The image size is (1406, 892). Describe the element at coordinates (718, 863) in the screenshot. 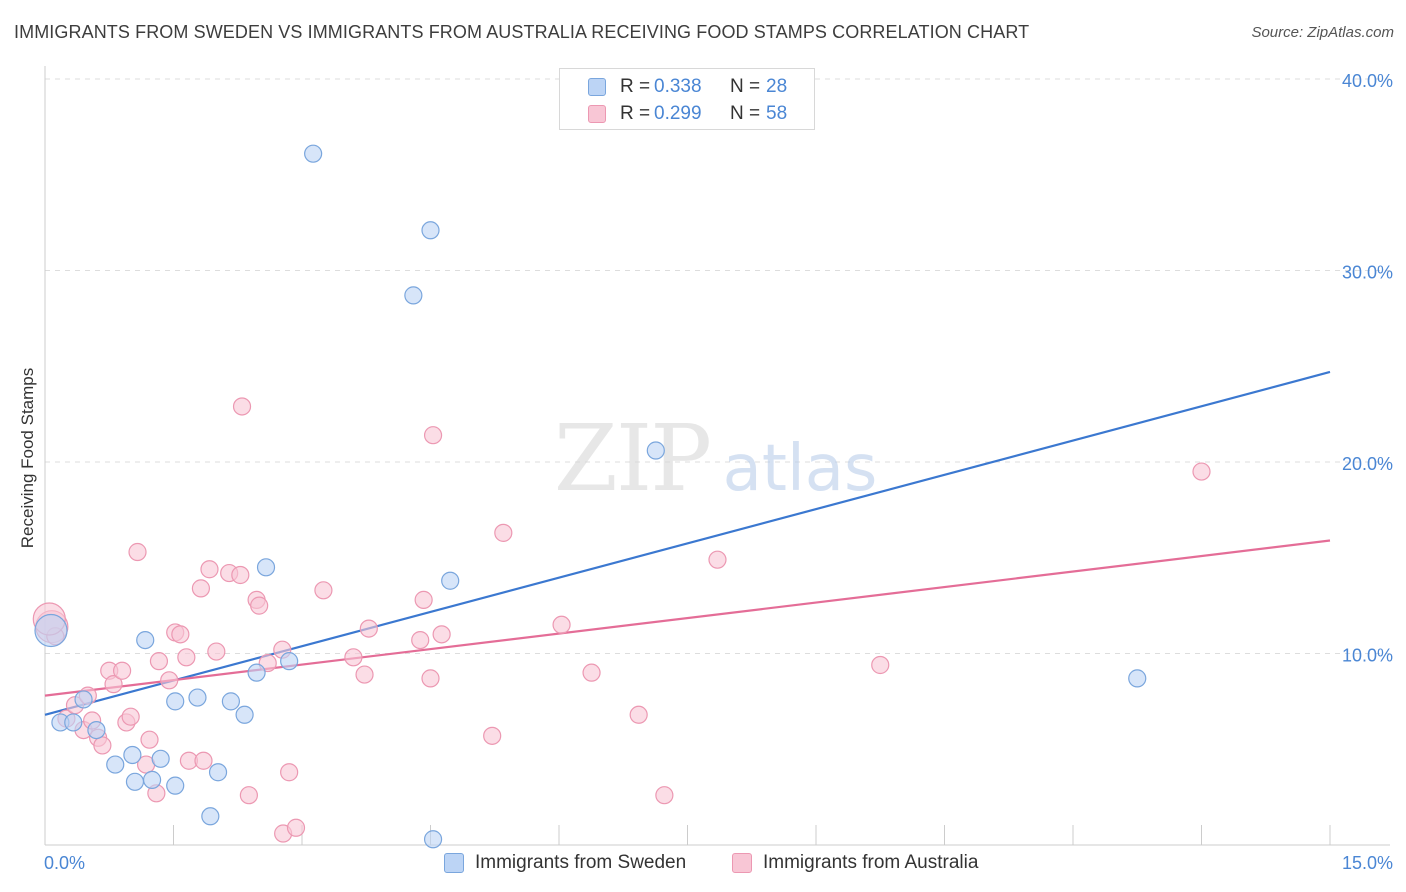

I see `x-tick-labels: 0.0% 15.0%` at that location.